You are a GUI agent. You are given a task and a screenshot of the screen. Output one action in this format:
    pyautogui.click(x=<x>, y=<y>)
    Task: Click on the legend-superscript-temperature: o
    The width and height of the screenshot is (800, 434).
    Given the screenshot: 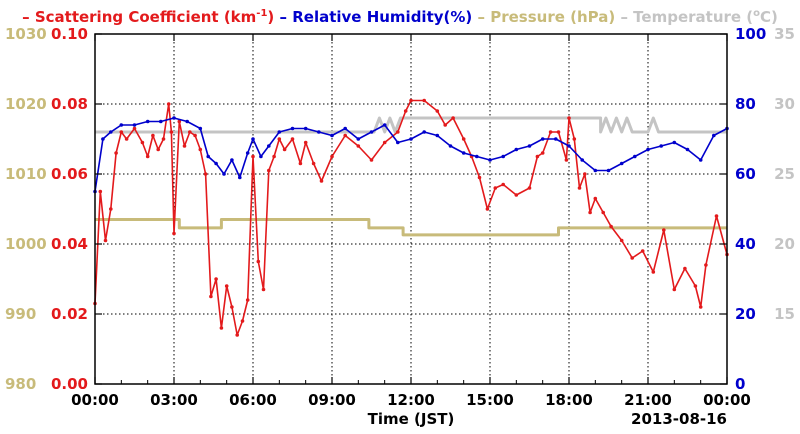 What is the action you would take?
    pyautogui.click(x=756, y=13)
    